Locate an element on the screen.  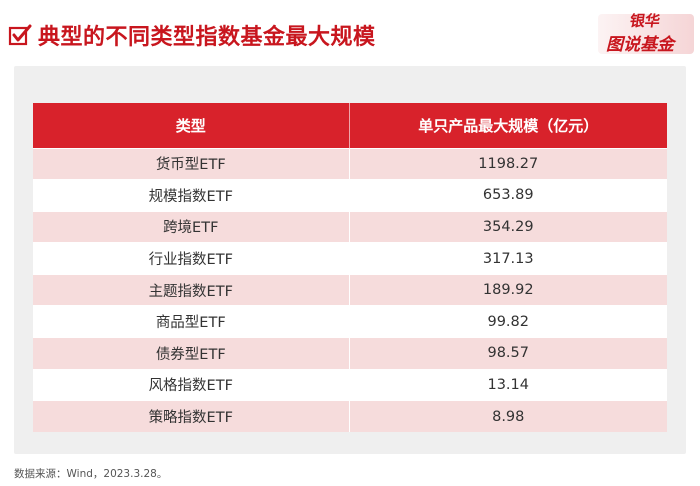
table-row: 行业指数ETF 317.13 is located at coordinates (350, 258).